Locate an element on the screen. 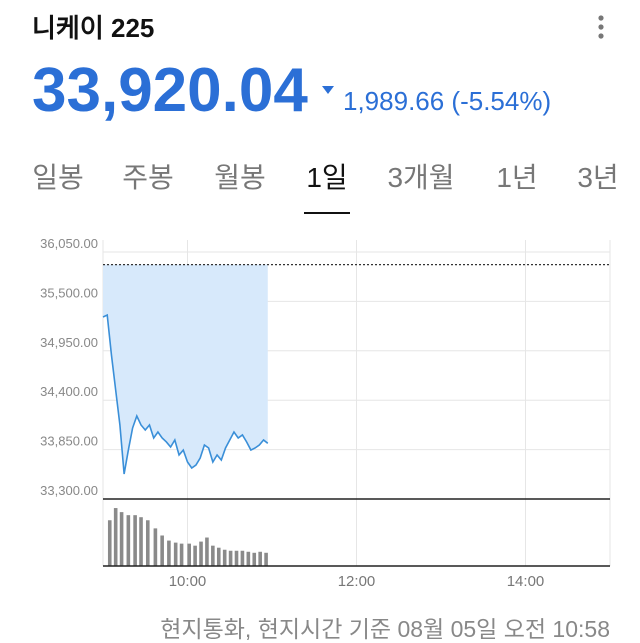 Image resolution: width=640 pixels, height=643 pixels. y-tick-label: 33,300.00 is located at coordinates (69, 490).